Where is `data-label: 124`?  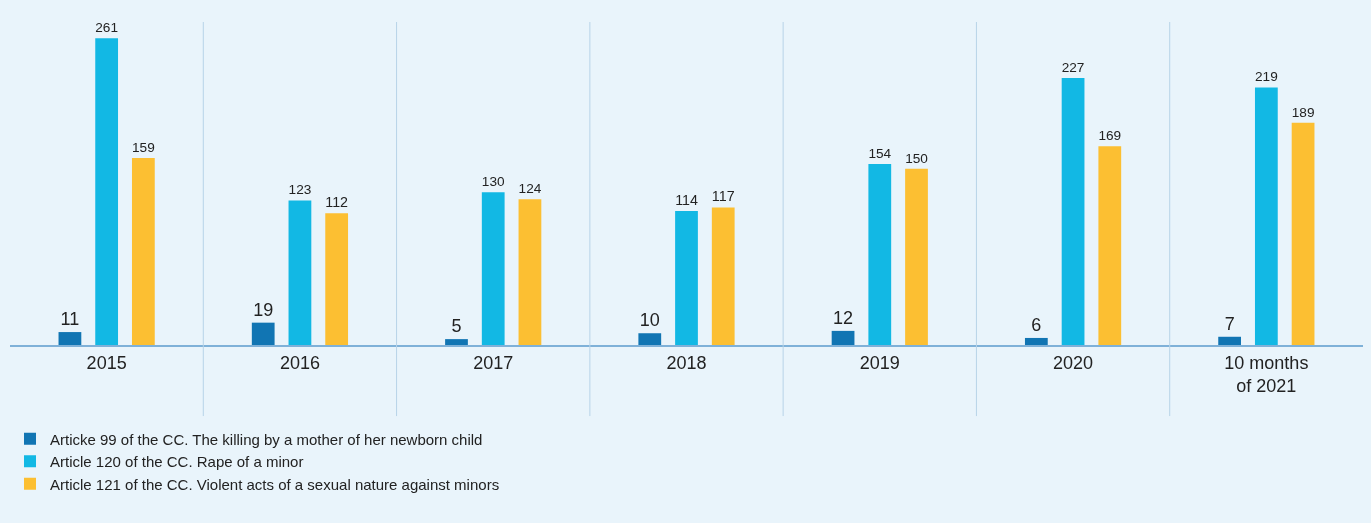
data-label: 124 is located at coordinates (530, 189).